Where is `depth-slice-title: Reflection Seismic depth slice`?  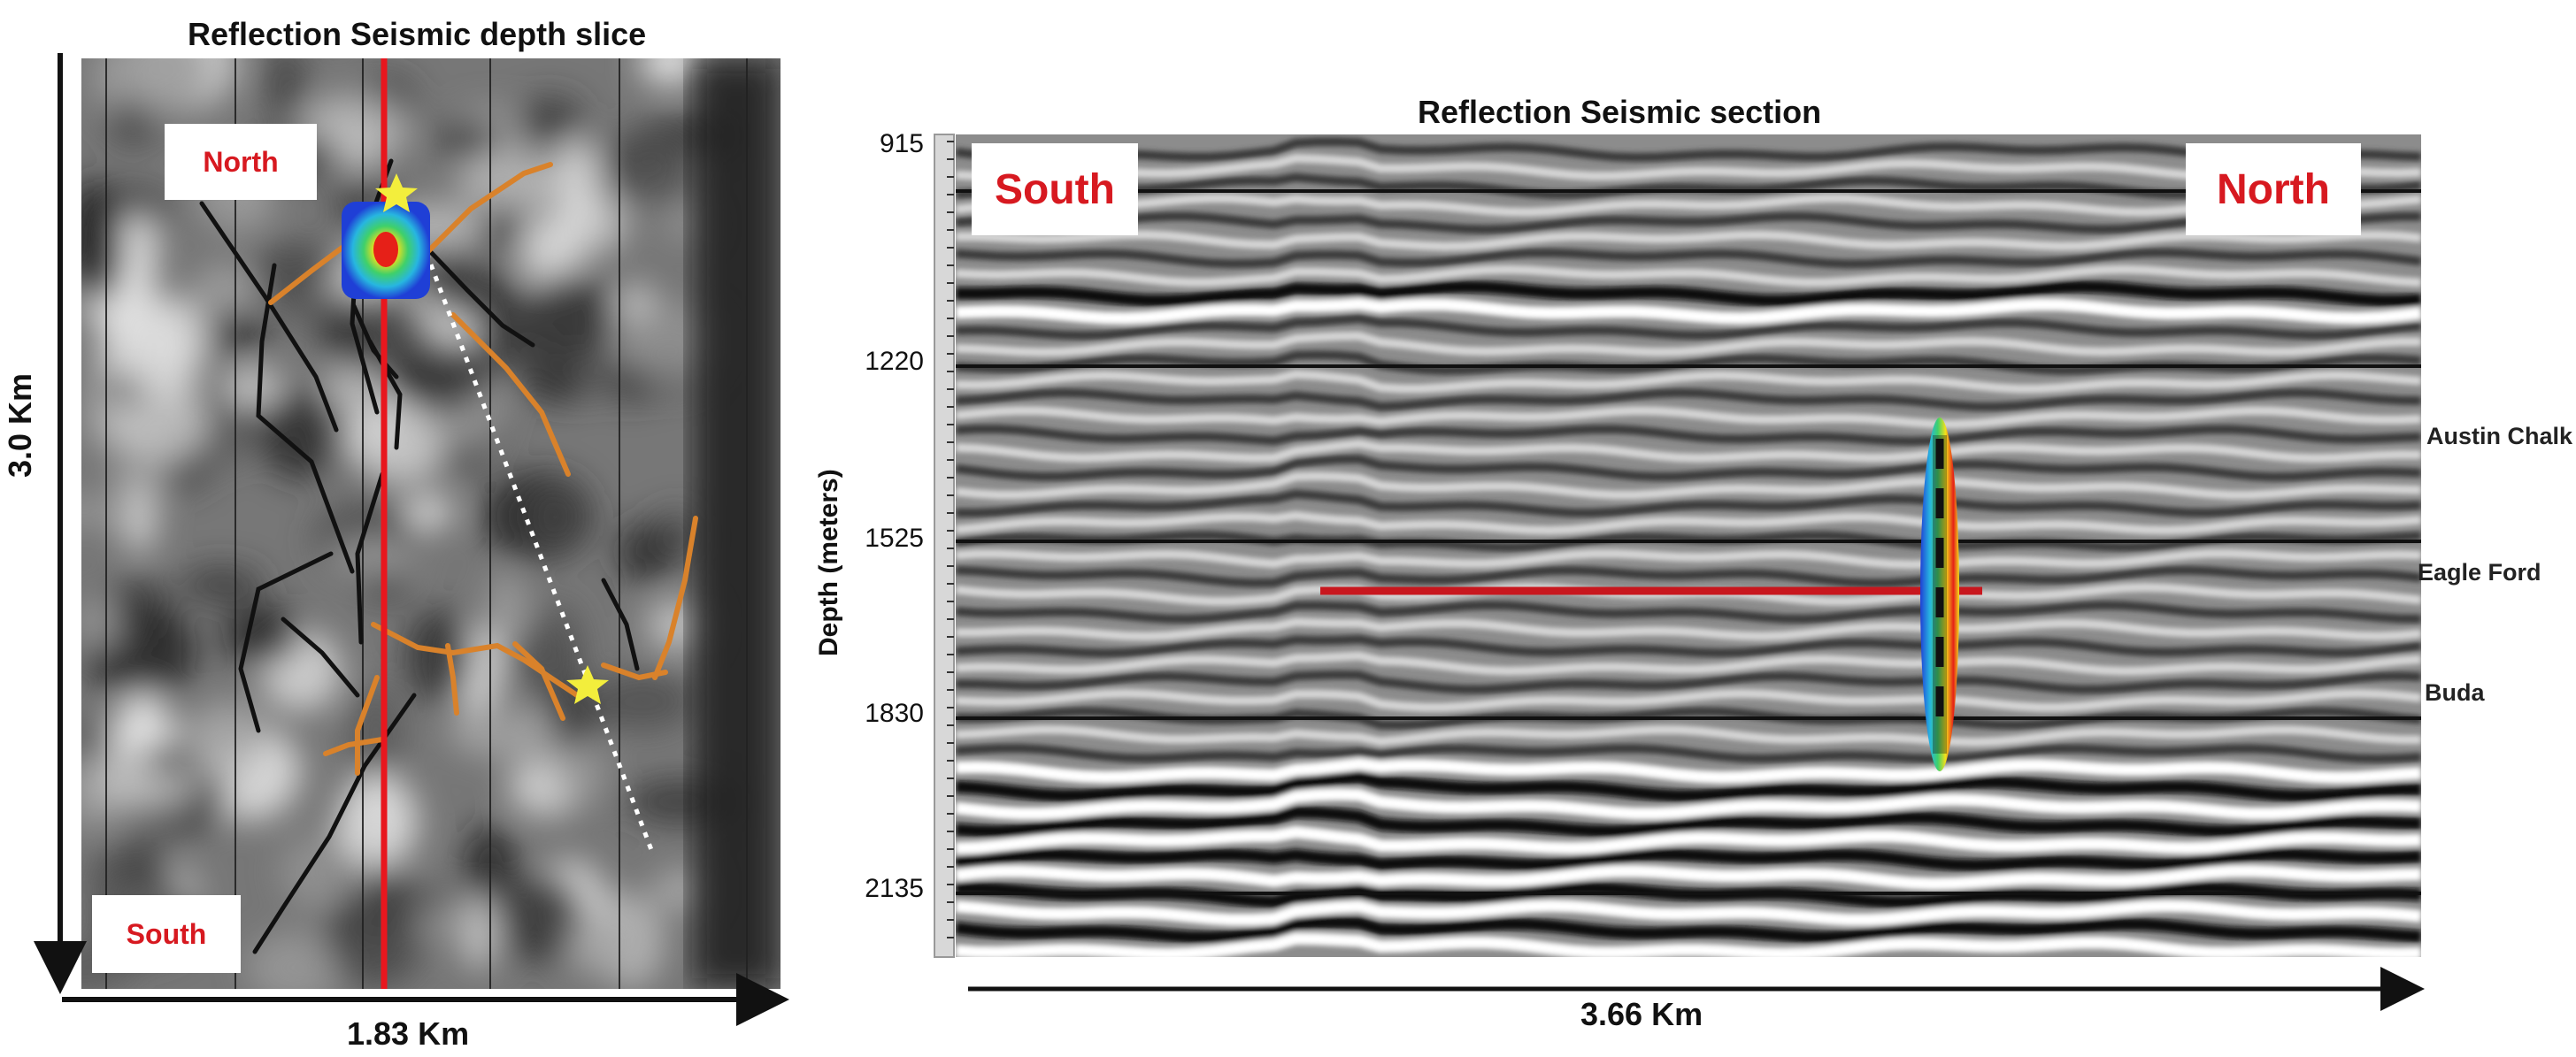
depth-slice-title: Reflection Seismic depth slice is located at coordinates (417, 34).